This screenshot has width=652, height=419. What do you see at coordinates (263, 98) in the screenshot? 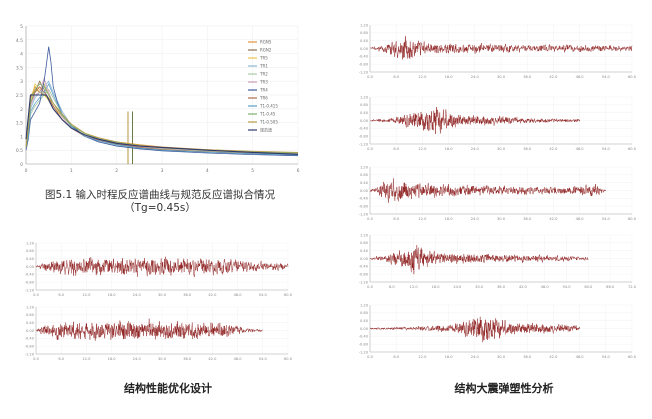
I see `legend-label: TR6` at bounding box center [263, 98].